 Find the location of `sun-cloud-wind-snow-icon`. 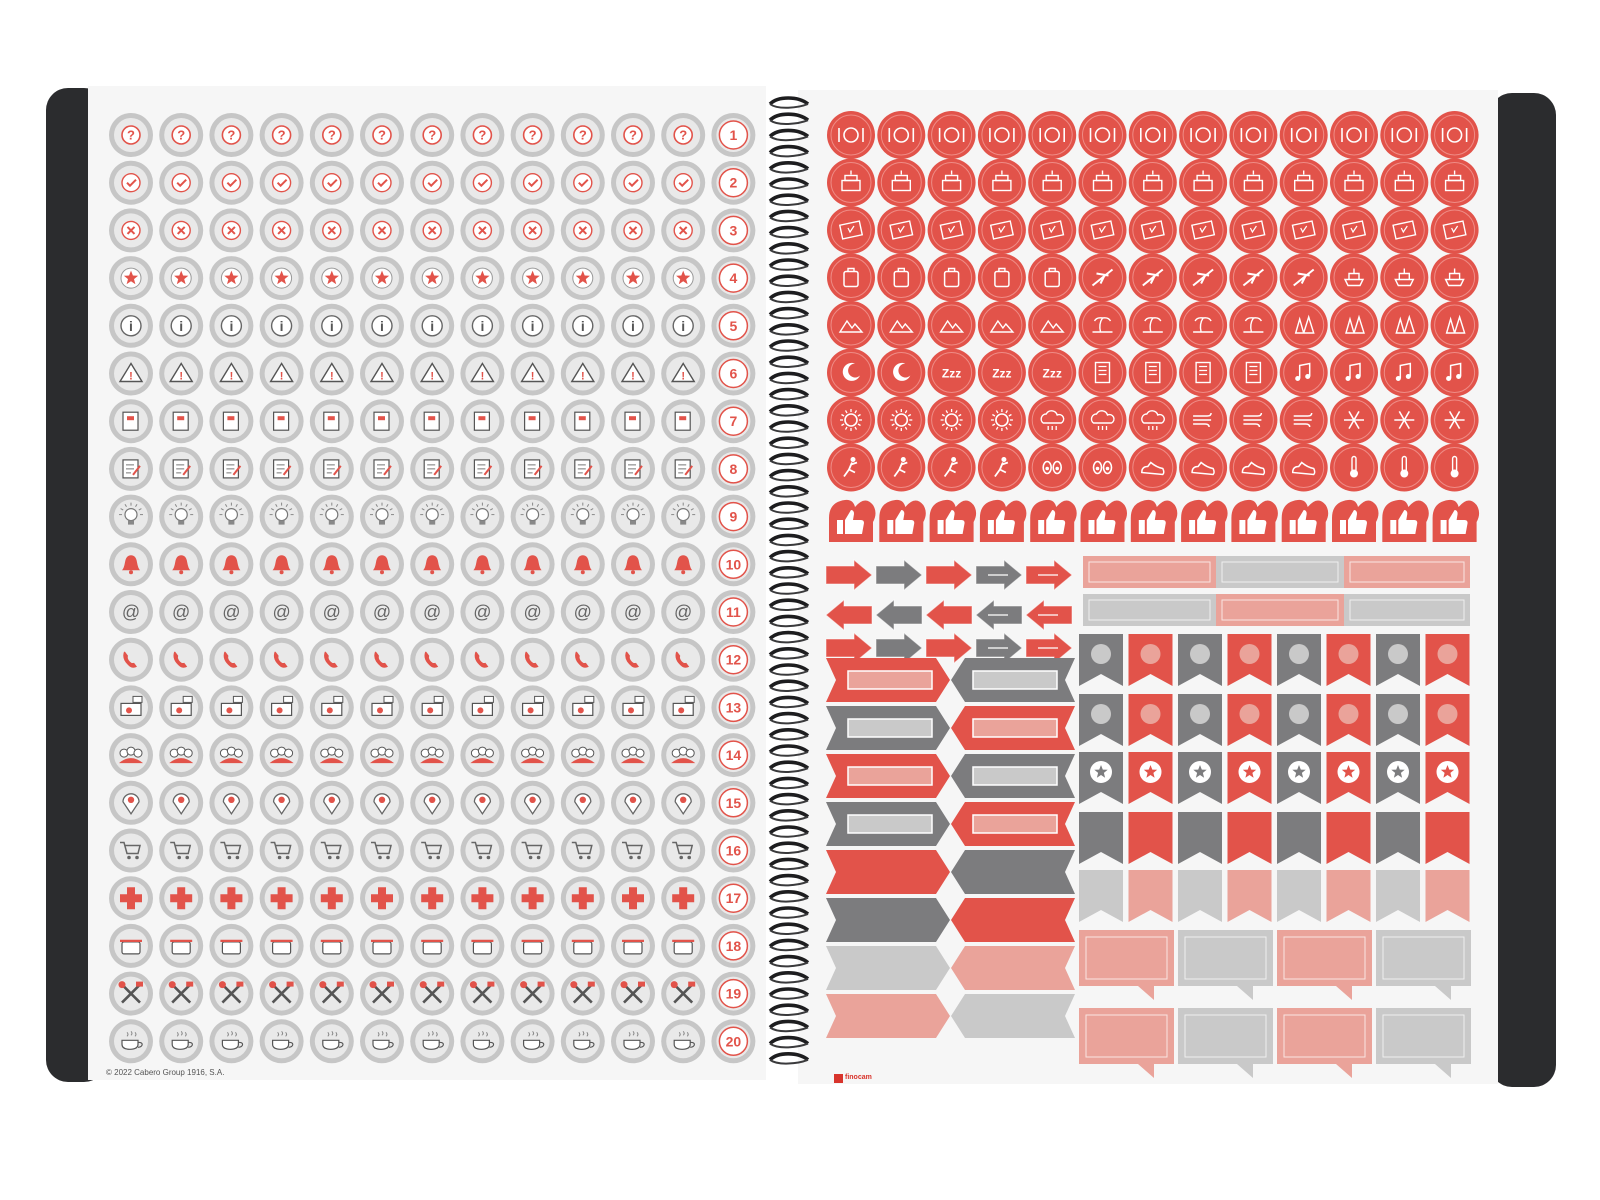

sun-cloud-wind-snow-icon is located at coordinates (901, 420).